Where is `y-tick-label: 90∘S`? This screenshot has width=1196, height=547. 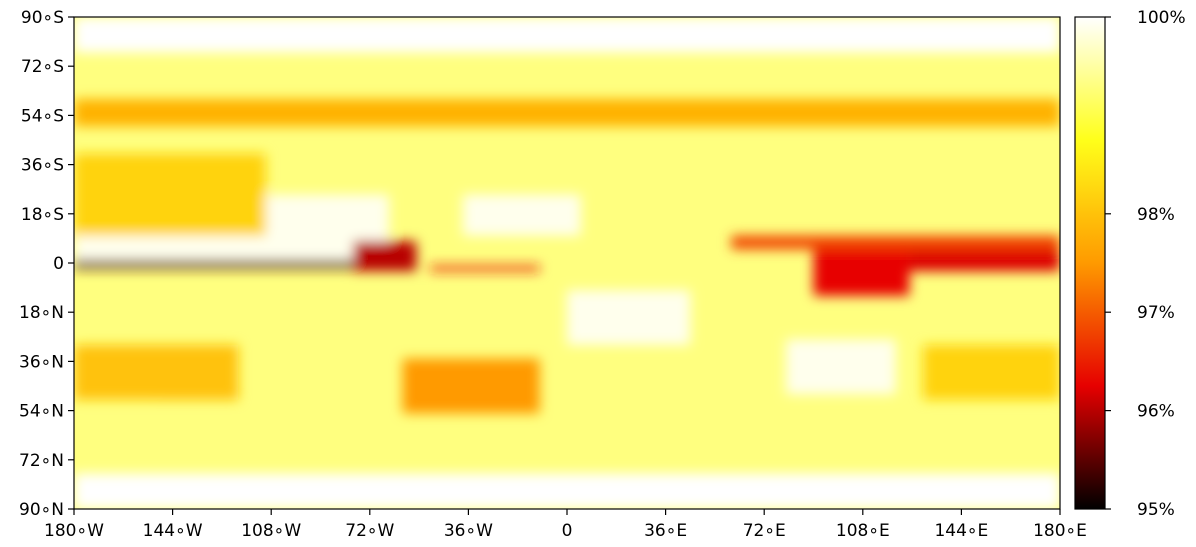
y-tick-label: 90∘S is located at coordinates (42, 18).